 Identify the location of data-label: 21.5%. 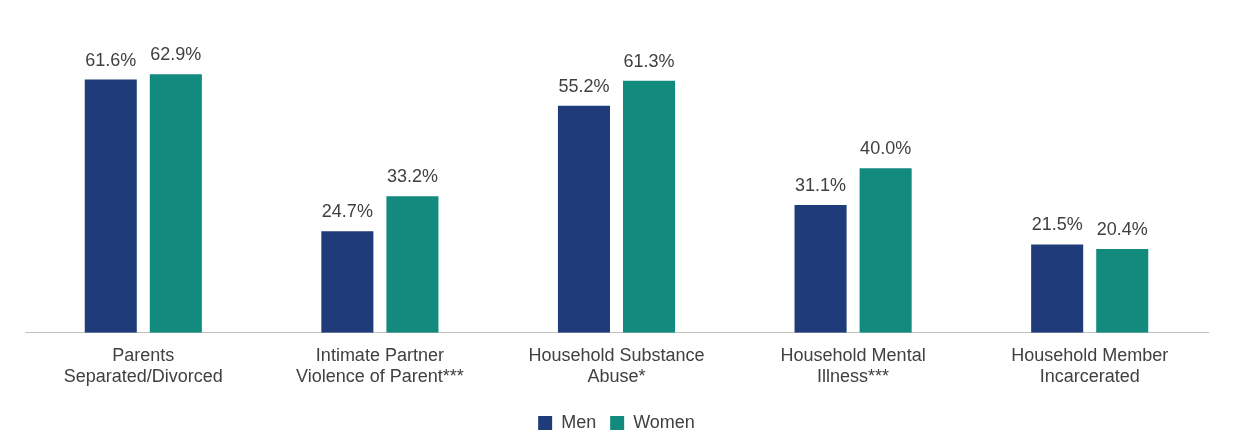
(1057, 224).